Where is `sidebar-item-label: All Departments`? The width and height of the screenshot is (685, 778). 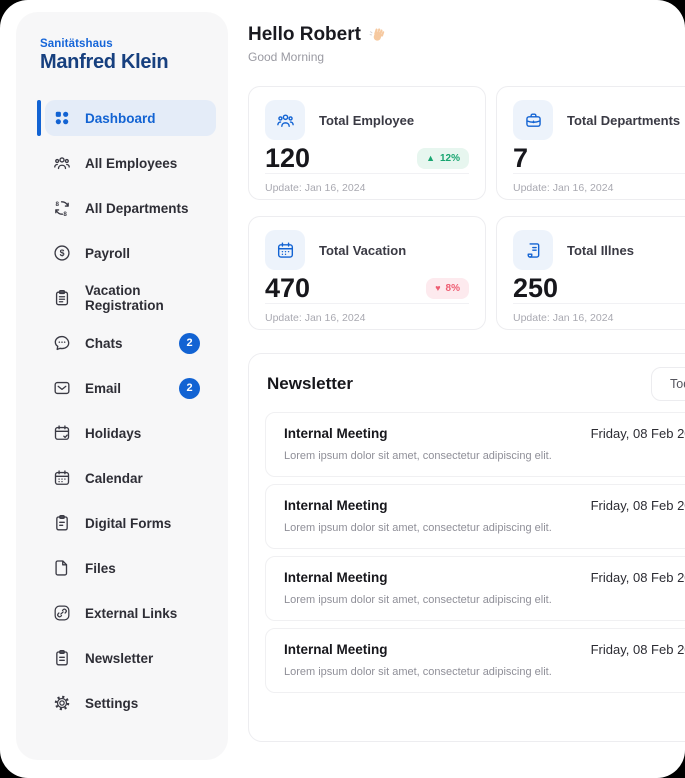 sidebar-item-label: All Departments is located at coordinates (137, 208).